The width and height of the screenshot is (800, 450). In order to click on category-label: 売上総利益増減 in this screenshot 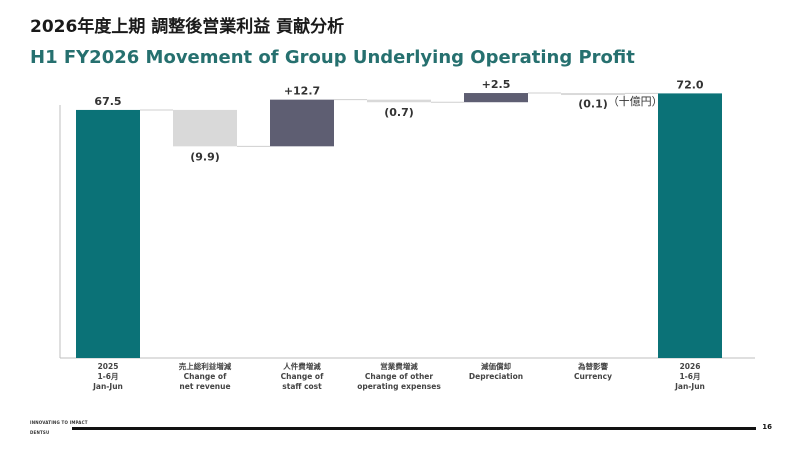, I will do `click(205, 366)`.